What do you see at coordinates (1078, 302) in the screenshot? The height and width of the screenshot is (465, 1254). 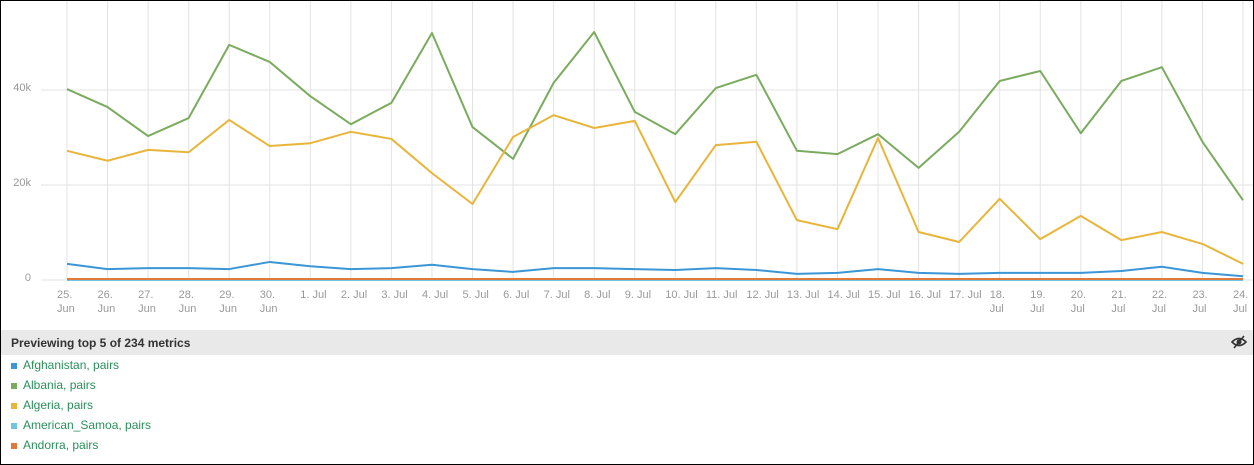 I see `x-tick-label: 20. Jul` at bounding box center [1078, 302].